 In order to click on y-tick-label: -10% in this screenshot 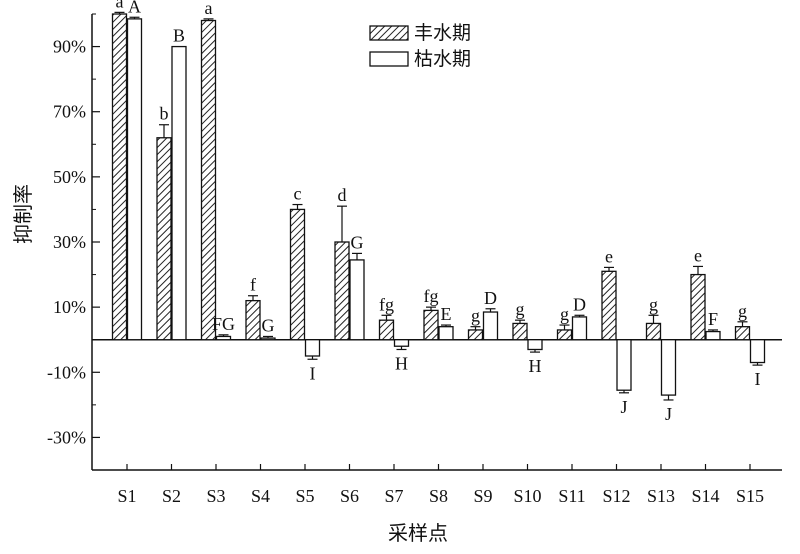, I will do `click(66, 372)`.